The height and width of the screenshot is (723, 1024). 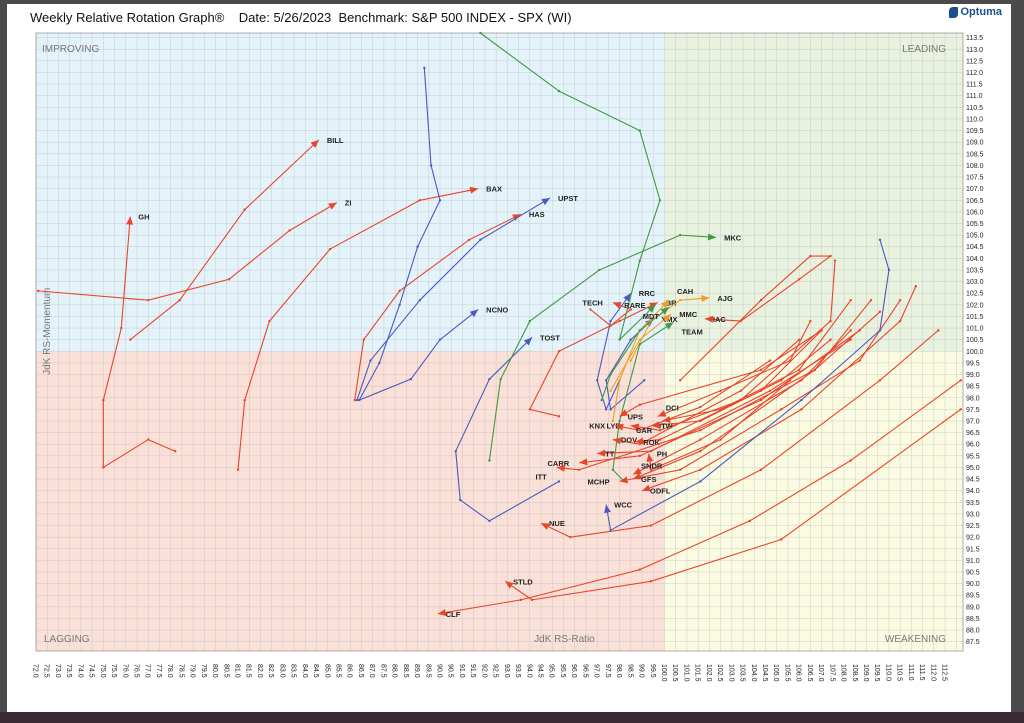 I want to click on series-stld: STLD, so click(x=733, y=505).